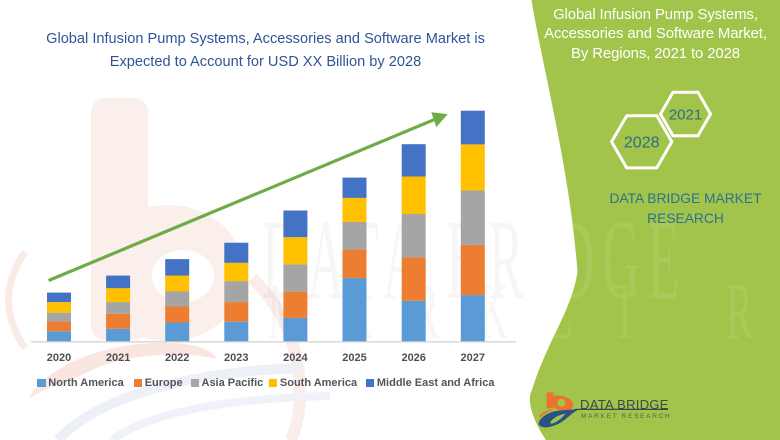 The image size is (780, 440). Describe the element at coordinates (642, 143) in the screenshot. I see `svg-text: 2028` at that location.